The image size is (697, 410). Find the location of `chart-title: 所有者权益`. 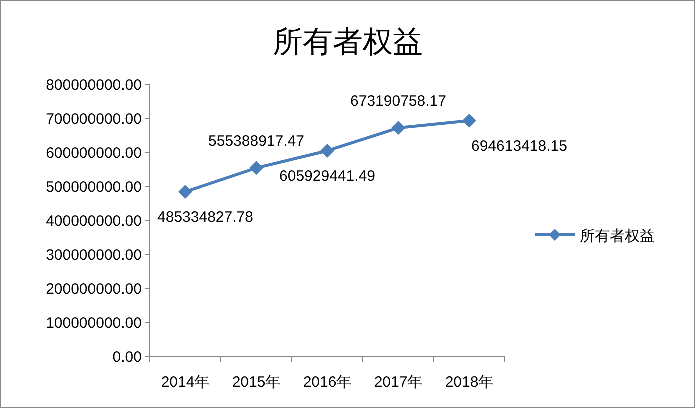

chart-title: 所有者权益 is located at coordinates (348, 42).